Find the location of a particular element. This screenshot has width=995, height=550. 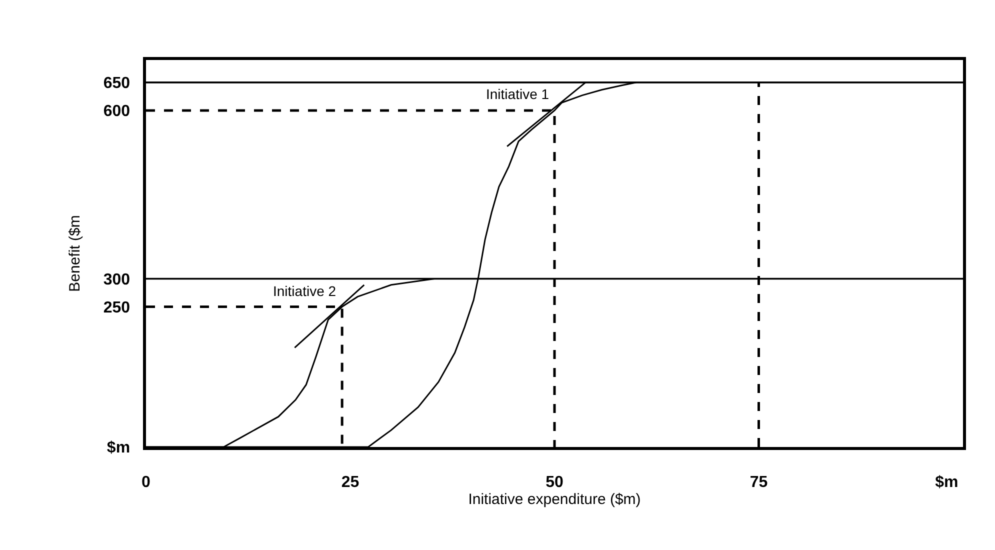

x-tick-label: 0 is located at coordinates (146, 482).